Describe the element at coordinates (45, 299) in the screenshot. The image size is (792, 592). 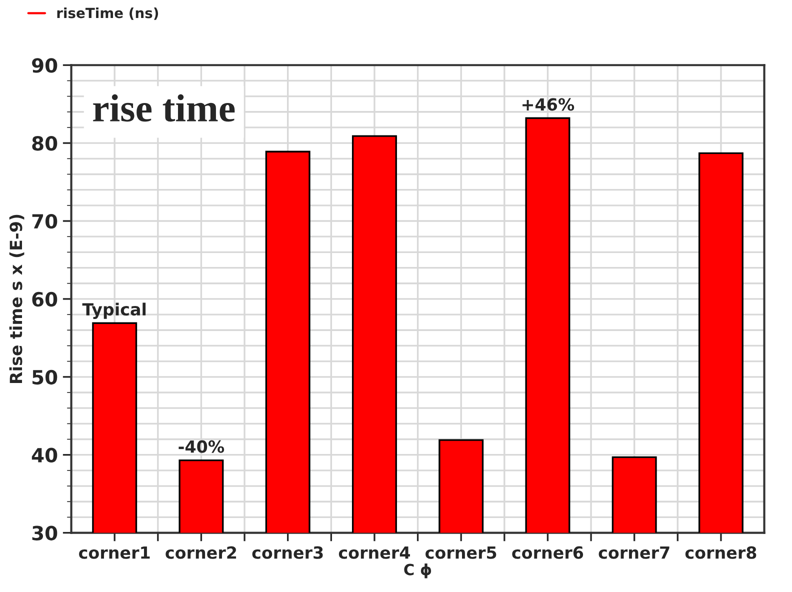
I see `y-tick-label: 60` at that location.